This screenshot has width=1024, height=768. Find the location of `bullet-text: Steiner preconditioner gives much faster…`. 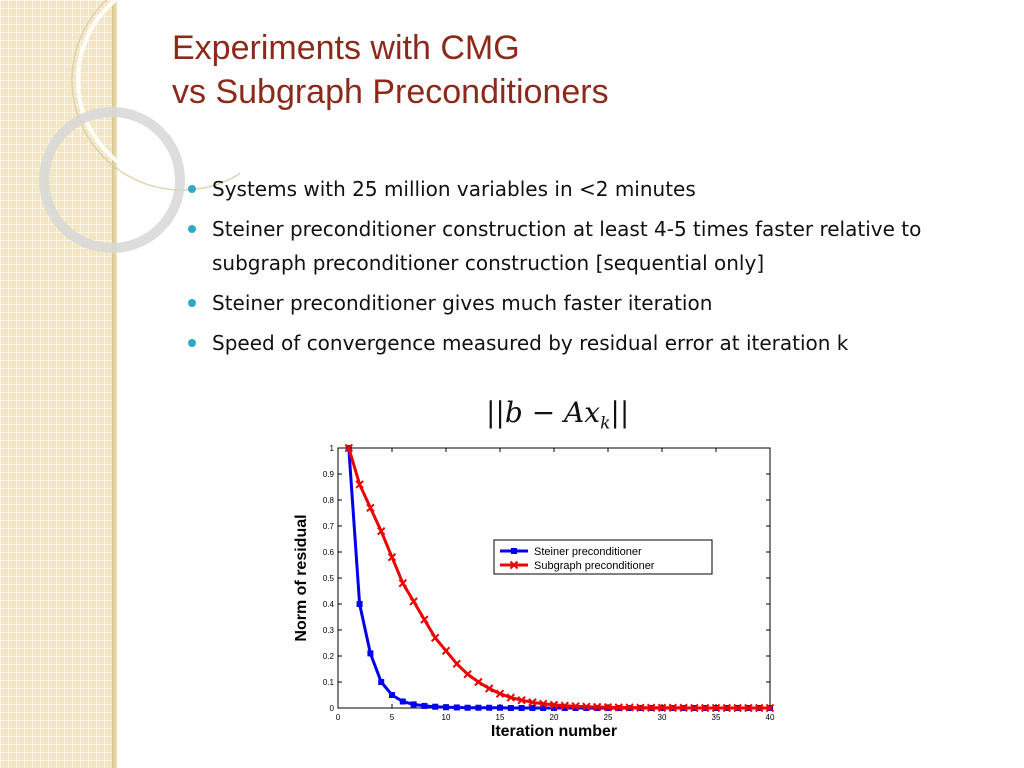

bullet-text: Steiner preconditioner gives much faster… is located at coordinates (462, 303).